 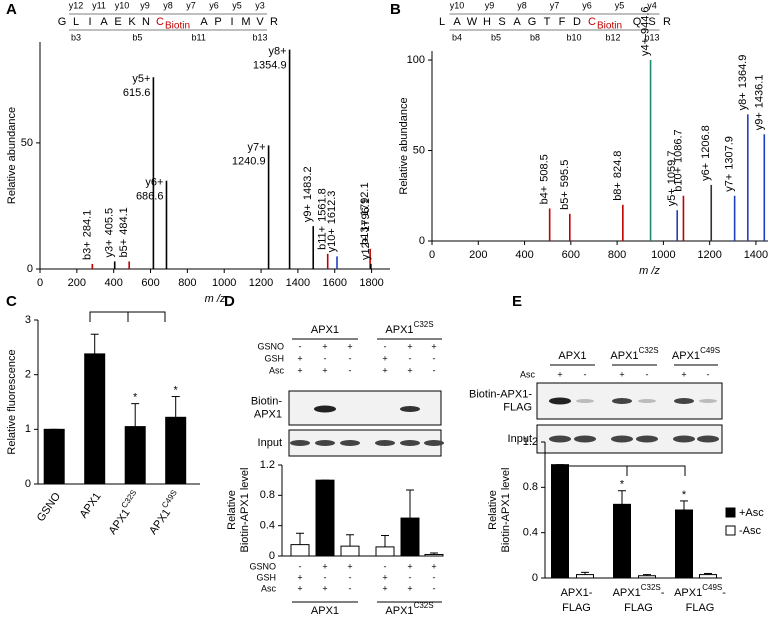 What do you see at coordinates (672, 197) in the screenshot?
I see `peak-ion: y5+` at bounding box center [672, 197].